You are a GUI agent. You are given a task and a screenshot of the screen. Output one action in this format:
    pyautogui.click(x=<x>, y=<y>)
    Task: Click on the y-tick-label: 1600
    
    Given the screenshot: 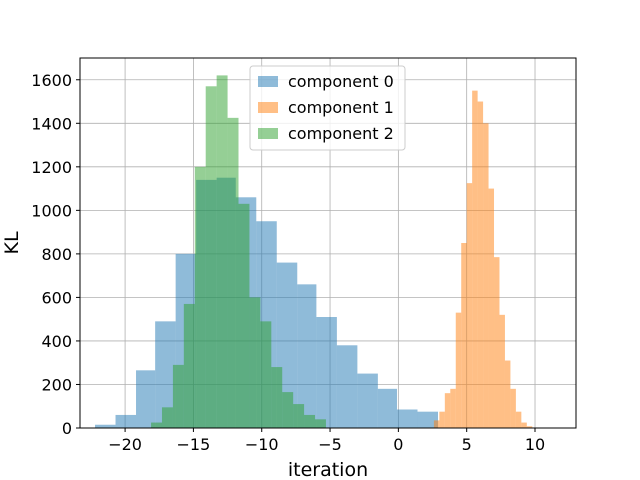 What is the action you would take?
    pyautogui.click(x=51, y=80)
    